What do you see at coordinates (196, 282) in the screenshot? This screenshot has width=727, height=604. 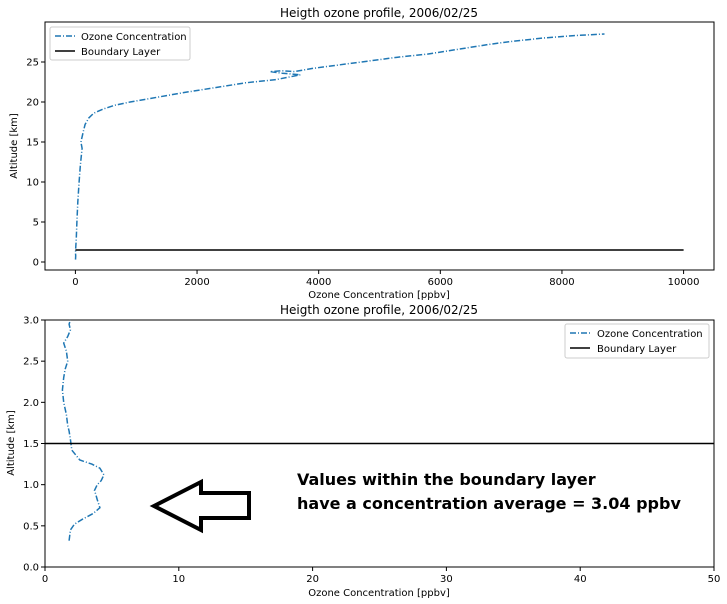 I see `x-tick-label: 2000` at bounding box center [196, 282].